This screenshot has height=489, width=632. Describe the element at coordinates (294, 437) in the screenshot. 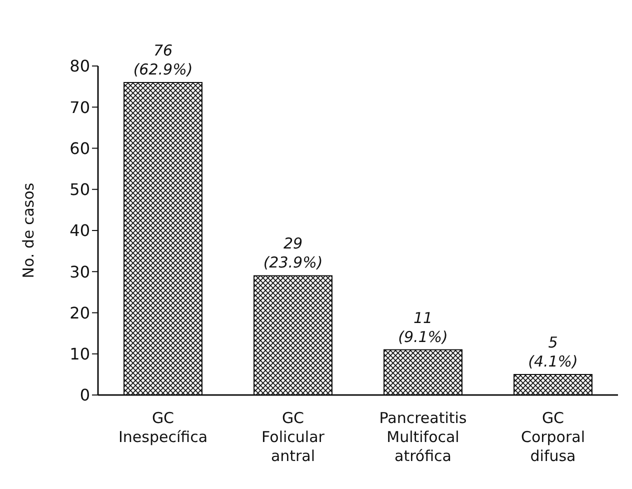

I see `x-tick-label: GC Folicular antral` at that location.